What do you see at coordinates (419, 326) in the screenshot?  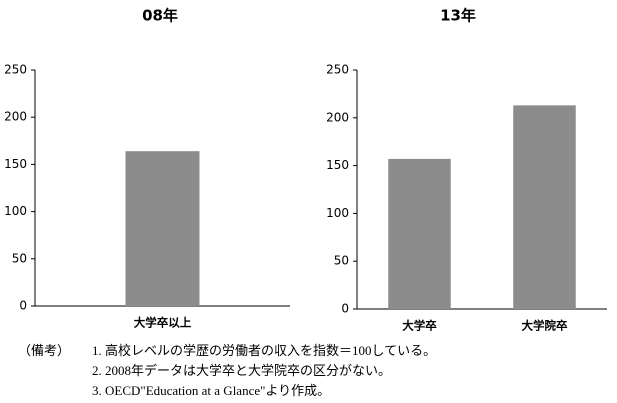 I see `x-tick-label: 大学卒` at bounding box center [419, 326].